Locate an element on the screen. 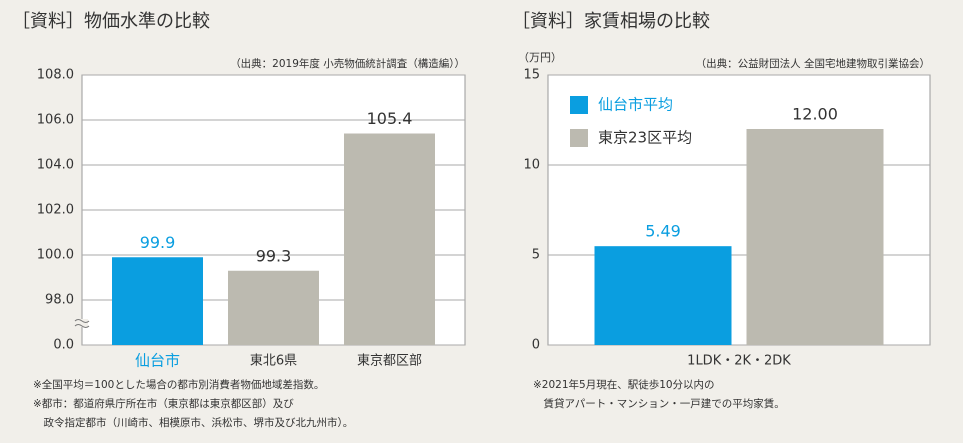 This screenshot has width=963, height=443. note: ※2021年5月現在、駅徒歩10分以内の is located at coordinates (624, 384).